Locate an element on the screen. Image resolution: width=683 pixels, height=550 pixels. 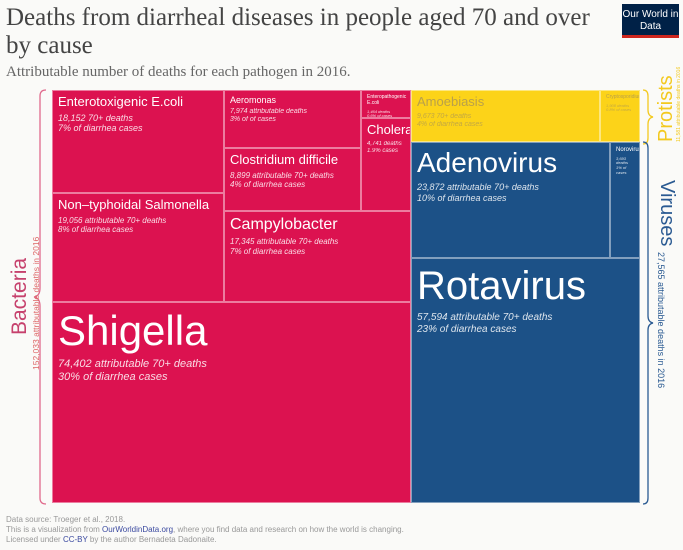
cell-name: Amoebiasis is located at coordinates (451, 101).